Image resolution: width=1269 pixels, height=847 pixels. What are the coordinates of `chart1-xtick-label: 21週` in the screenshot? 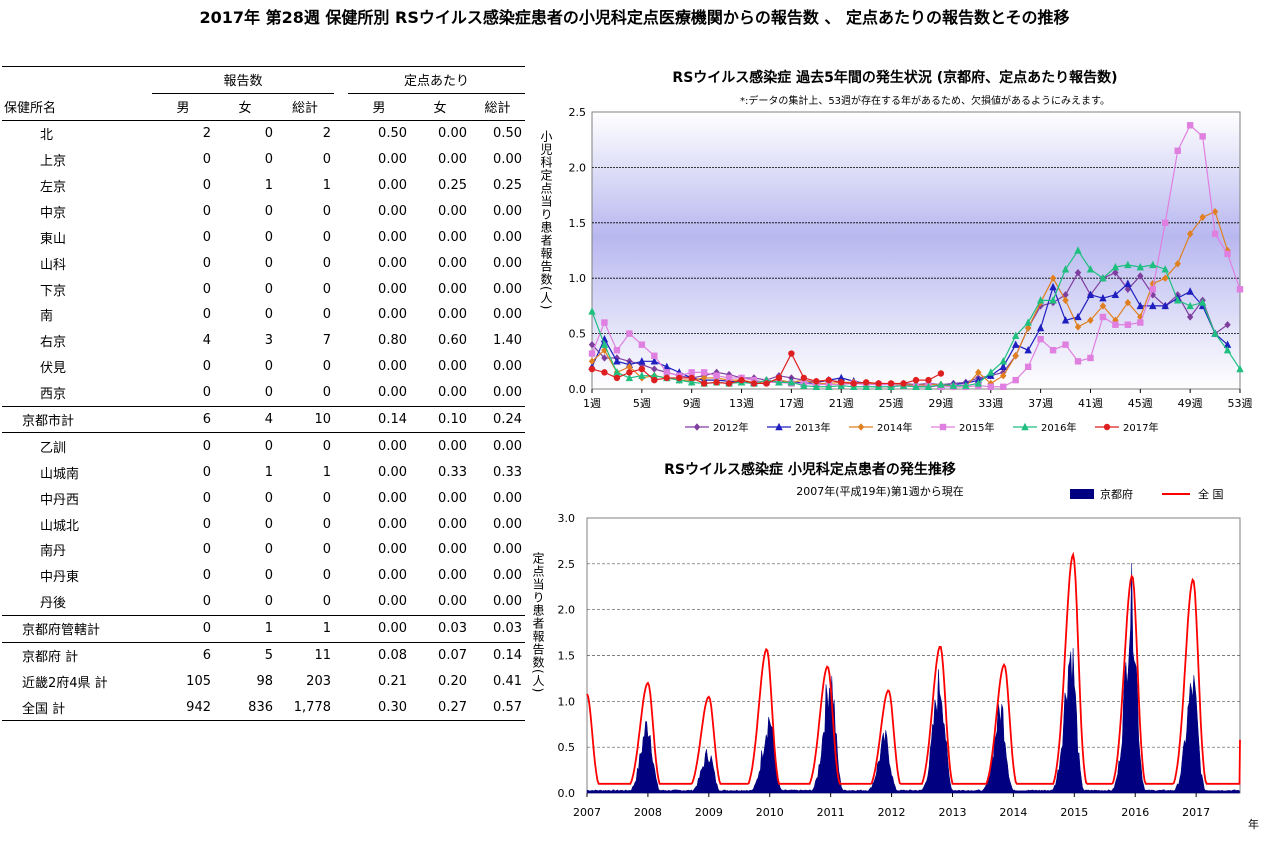 It's located at (841, 403).